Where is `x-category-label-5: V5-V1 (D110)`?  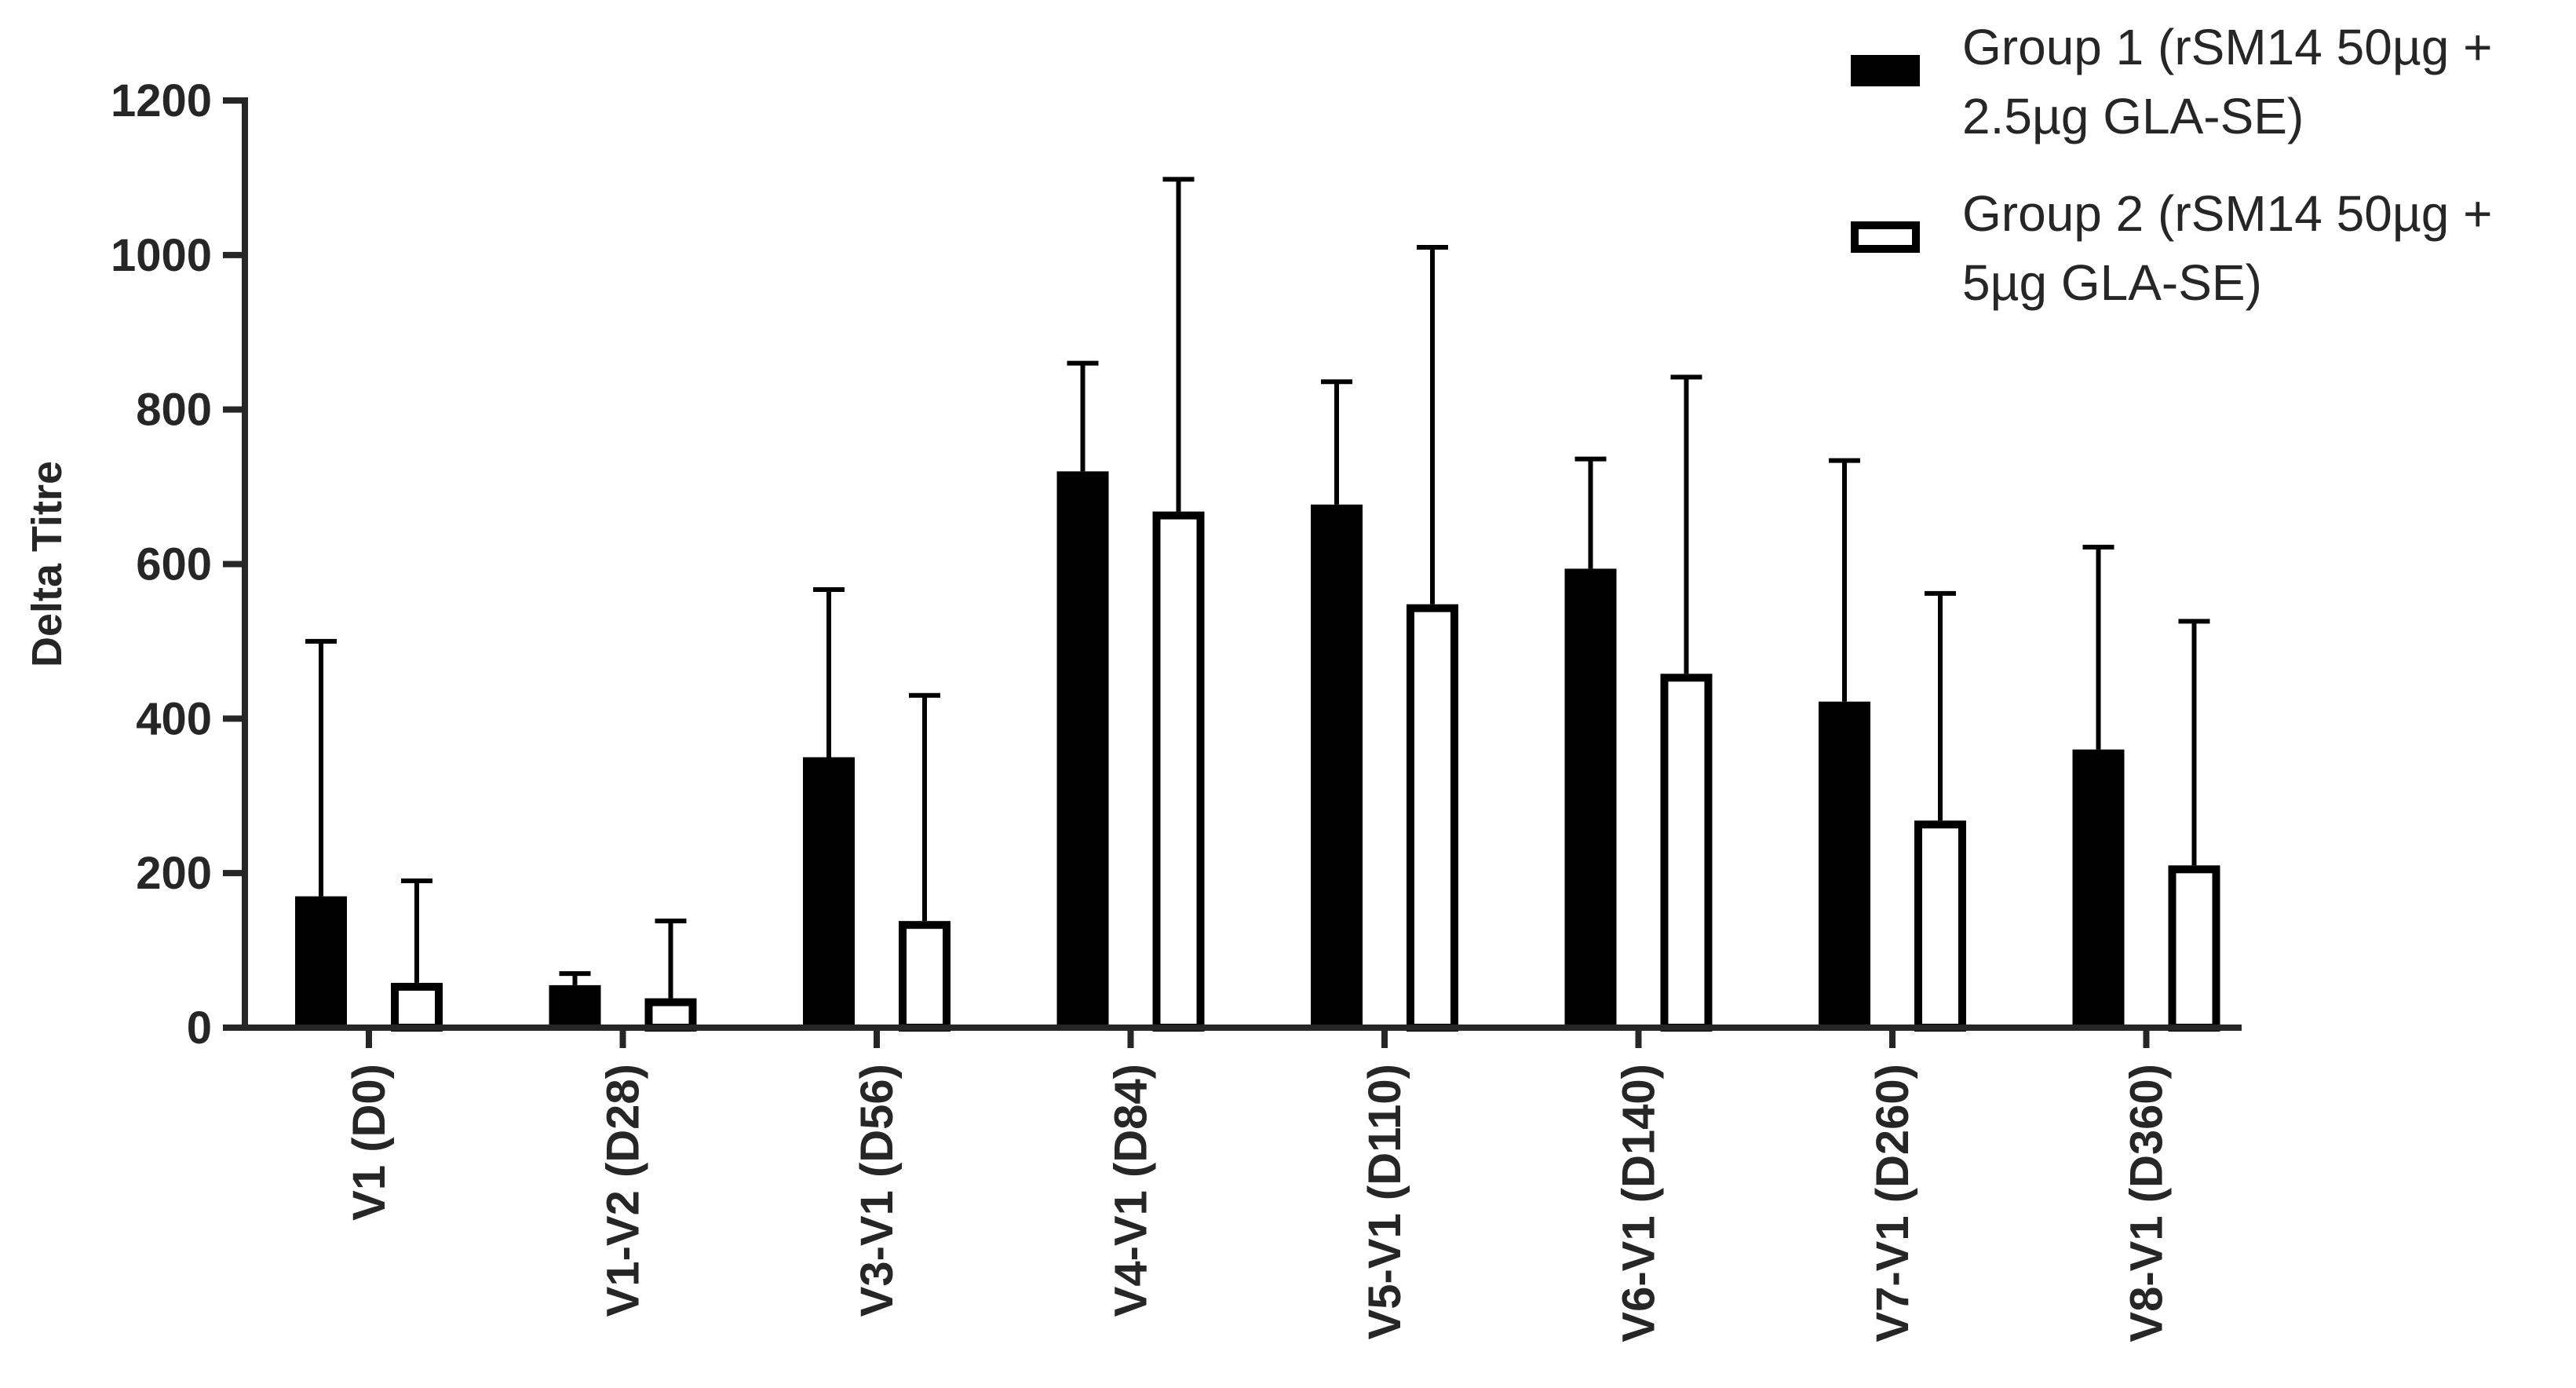
x-category-label-5: V5-V1 (D110) is located at coordinates (1384, 1201).